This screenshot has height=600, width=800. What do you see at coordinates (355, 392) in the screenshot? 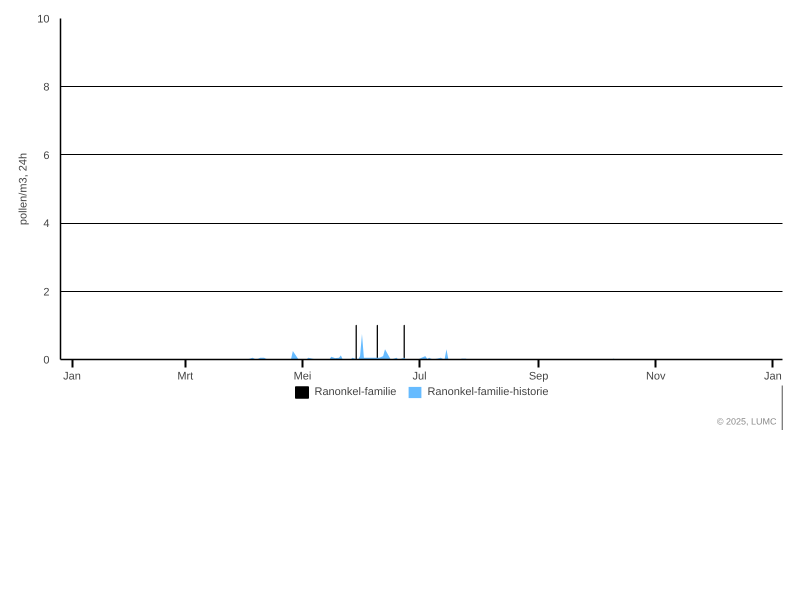
I see `legend-label: Ranonkel-familie` at bounding box center [355, 392].